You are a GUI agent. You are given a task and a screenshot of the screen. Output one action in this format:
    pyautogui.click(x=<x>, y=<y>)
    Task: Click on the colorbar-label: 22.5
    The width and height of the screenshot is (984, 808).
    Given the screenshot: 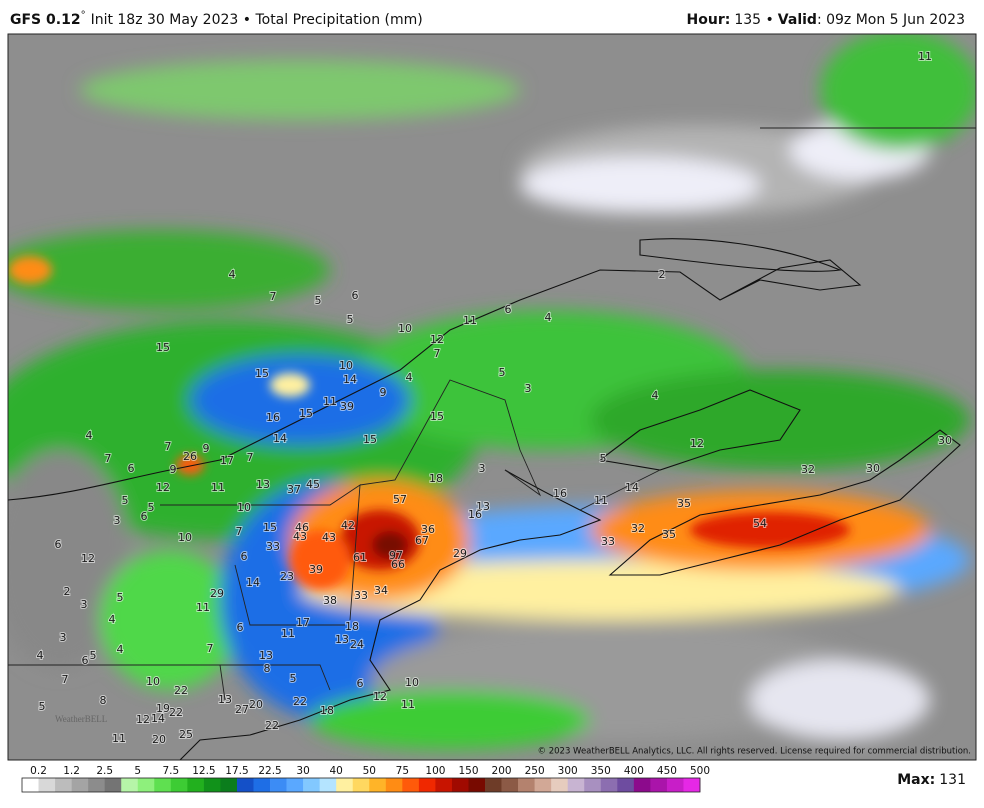 What is the action you would take?
    pyautogui.click(x=269, y=771)
    